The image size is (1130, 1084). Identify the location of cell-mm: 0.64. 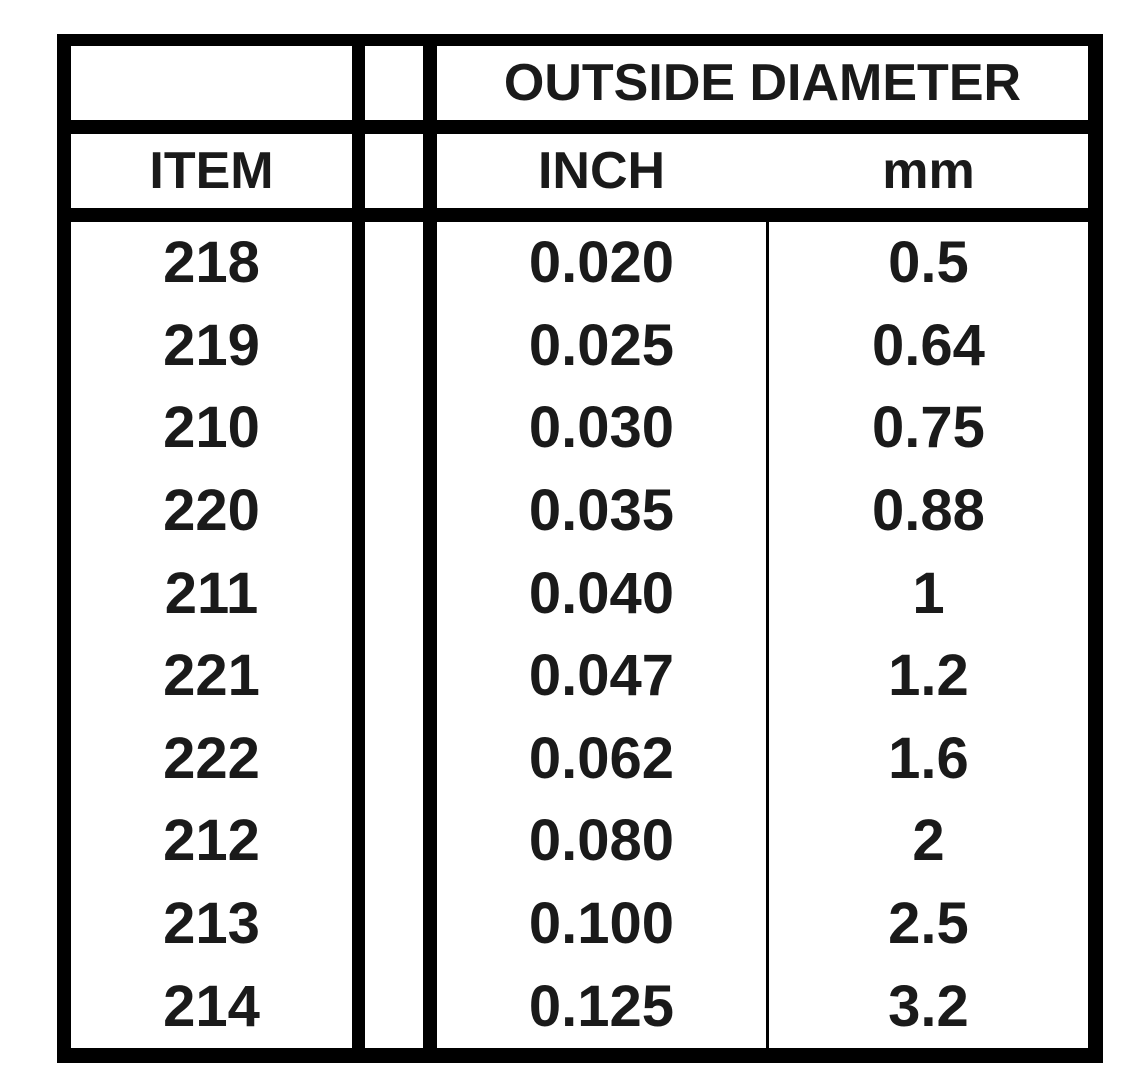
(928, 345).